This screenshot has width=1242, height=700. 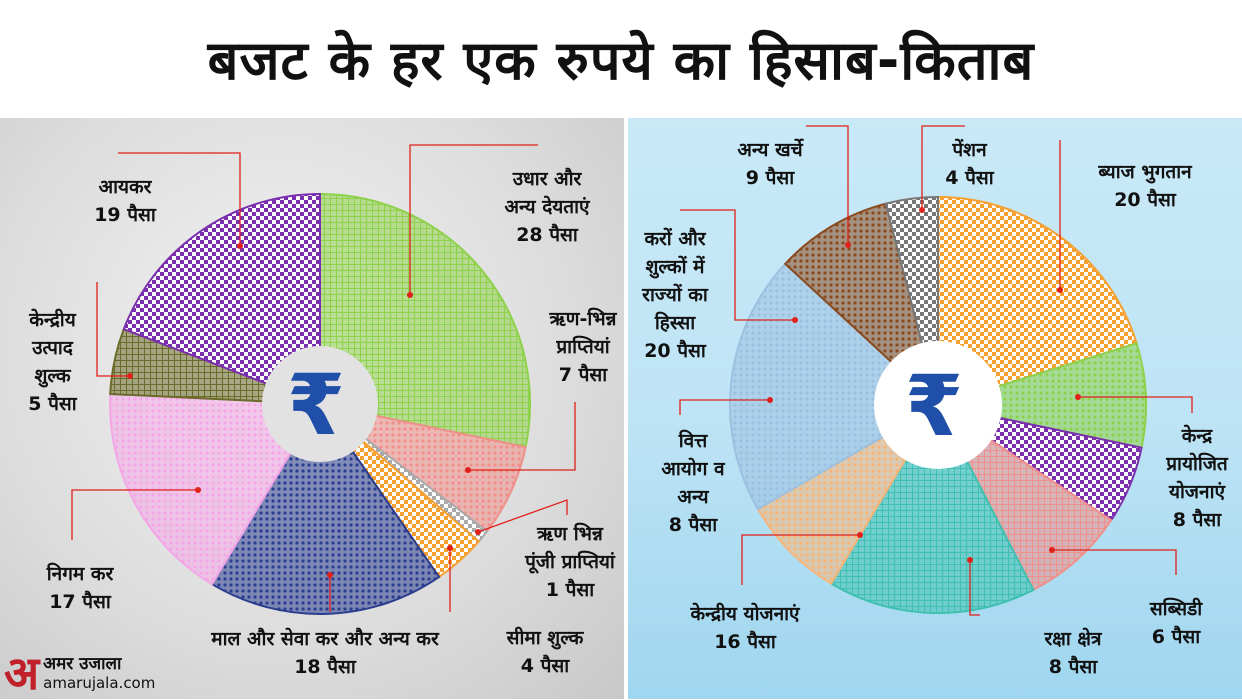 I want to click on slice-label: वित्त आयोग व अन्य 8 पैसा, so click(x=693, y=483).